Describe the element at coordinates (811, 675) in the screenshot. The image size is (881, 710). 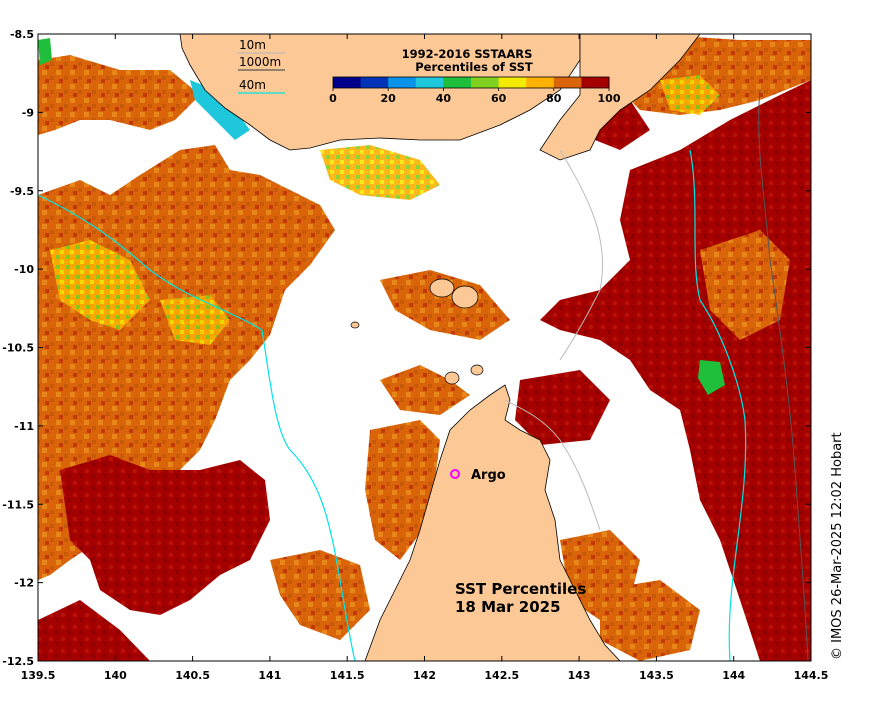
I see `x-tick-label: 144.5` at that location.